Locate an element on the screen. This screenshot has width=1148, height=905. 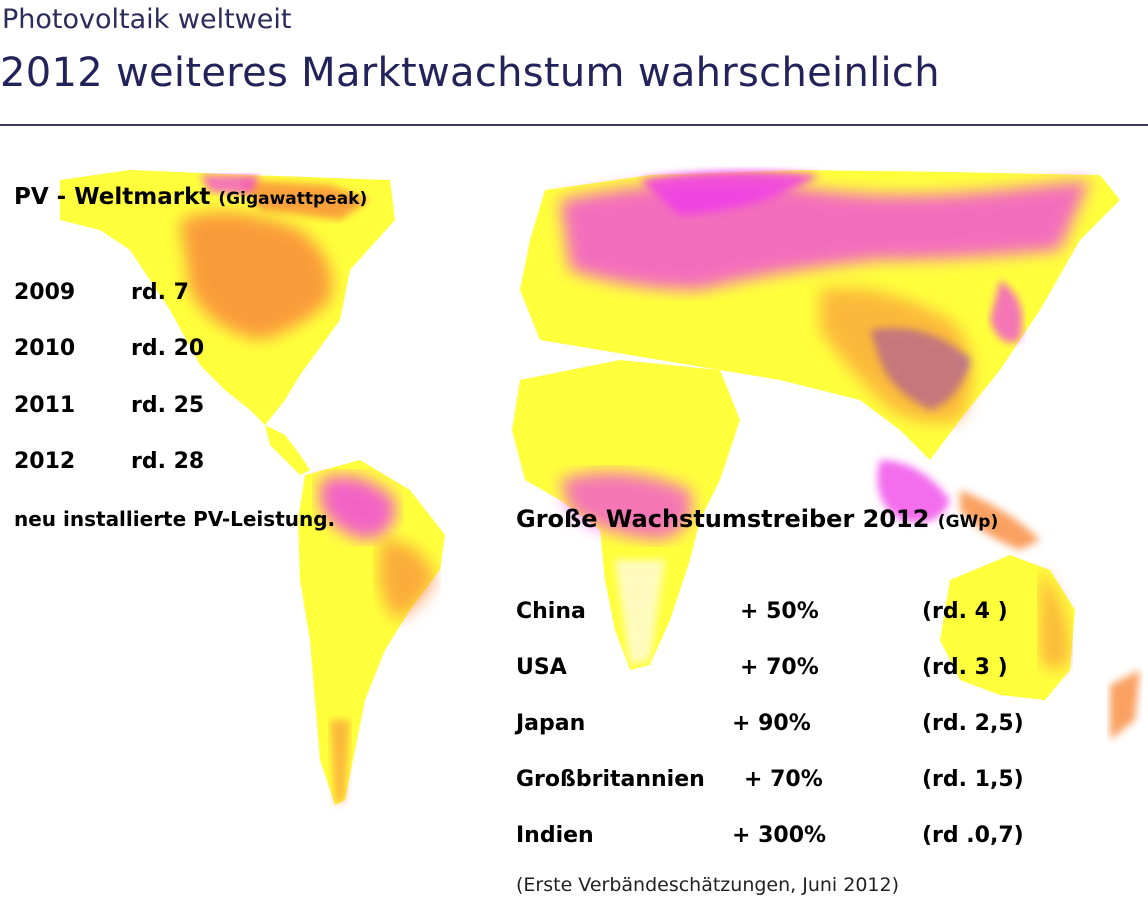
growth-drivers-heading-text: Große Wachstumstreiber 2012 is located at coordinates (723, 519).